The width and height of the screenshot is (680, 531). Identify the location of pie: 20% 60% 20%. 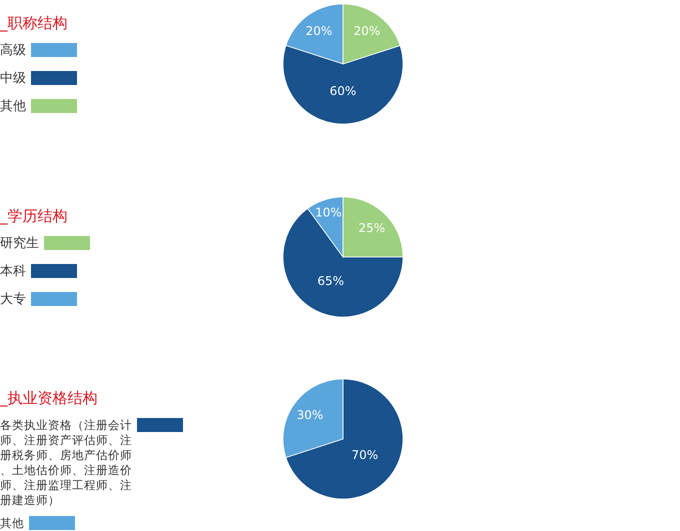
(343, 64).